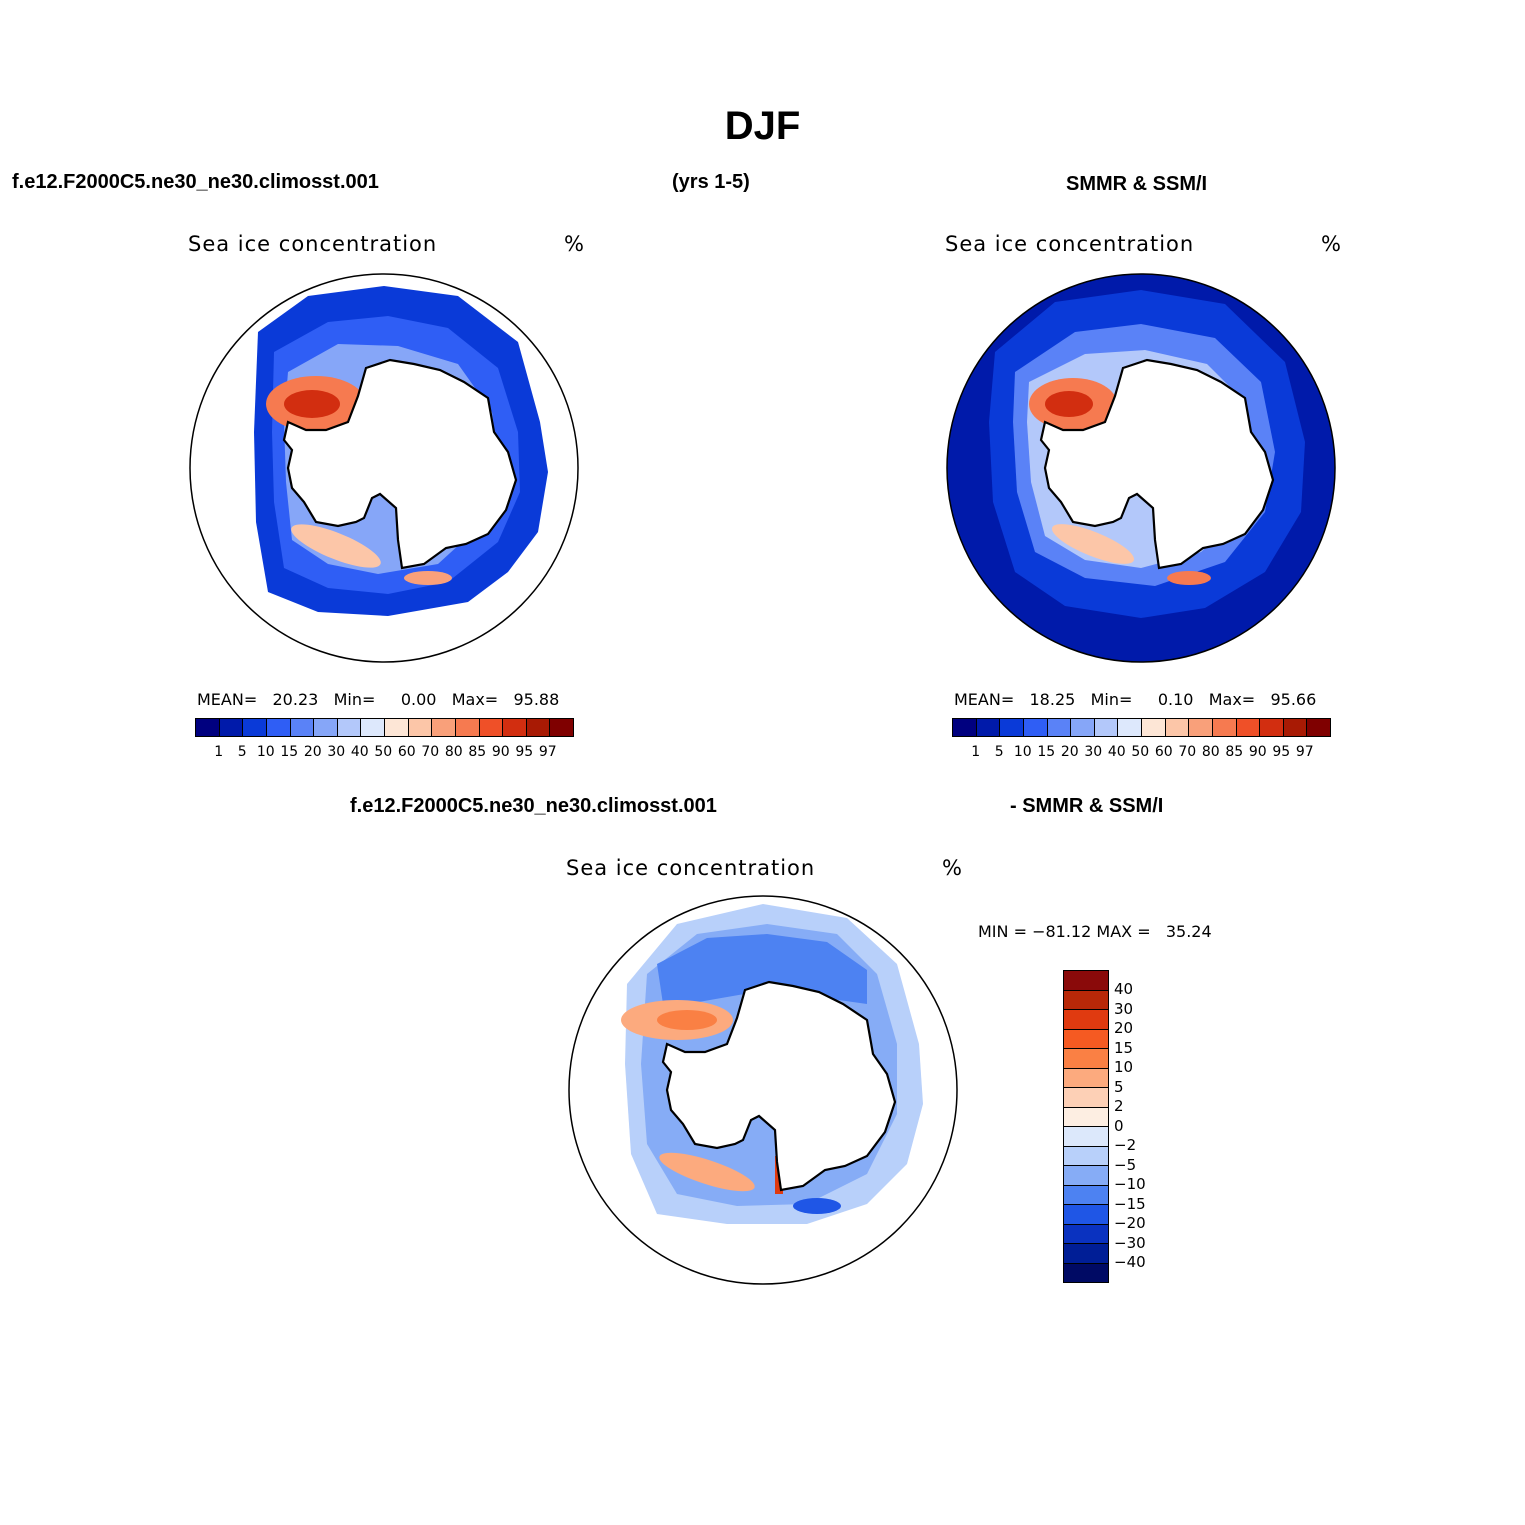  Describe the element at coordinates (1052, 699) in the screenshot. I see `panel2-mean-value: 18.25` at that location.